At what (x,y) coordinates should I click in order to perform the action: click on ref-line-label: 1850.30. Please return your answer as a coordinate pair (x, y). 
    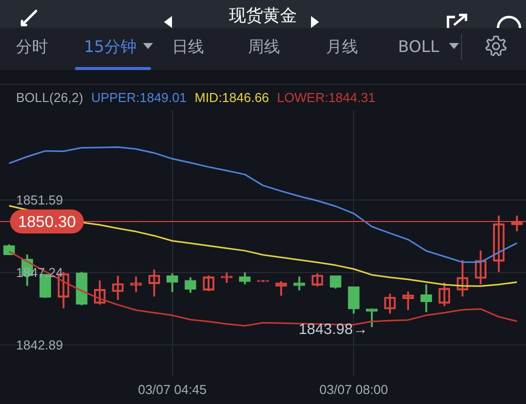
    Looking at the image, I should click on (47, 222).